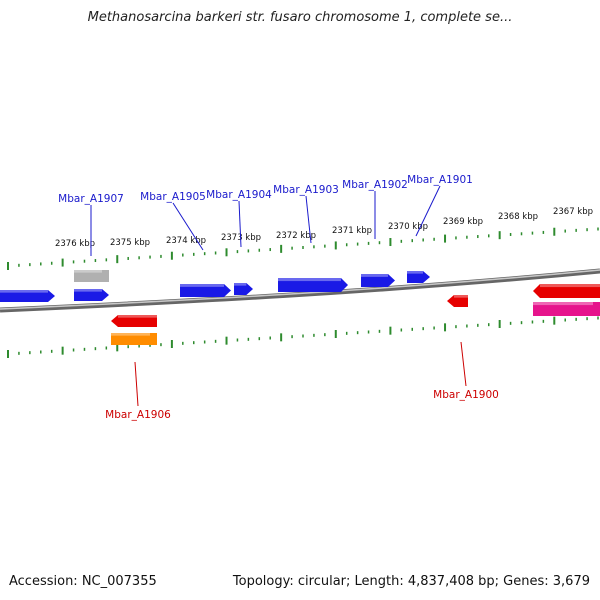 This screenshot has height=600, width=600. I want to click on accession-text: Accession: NC_007355, so click(83, 581).